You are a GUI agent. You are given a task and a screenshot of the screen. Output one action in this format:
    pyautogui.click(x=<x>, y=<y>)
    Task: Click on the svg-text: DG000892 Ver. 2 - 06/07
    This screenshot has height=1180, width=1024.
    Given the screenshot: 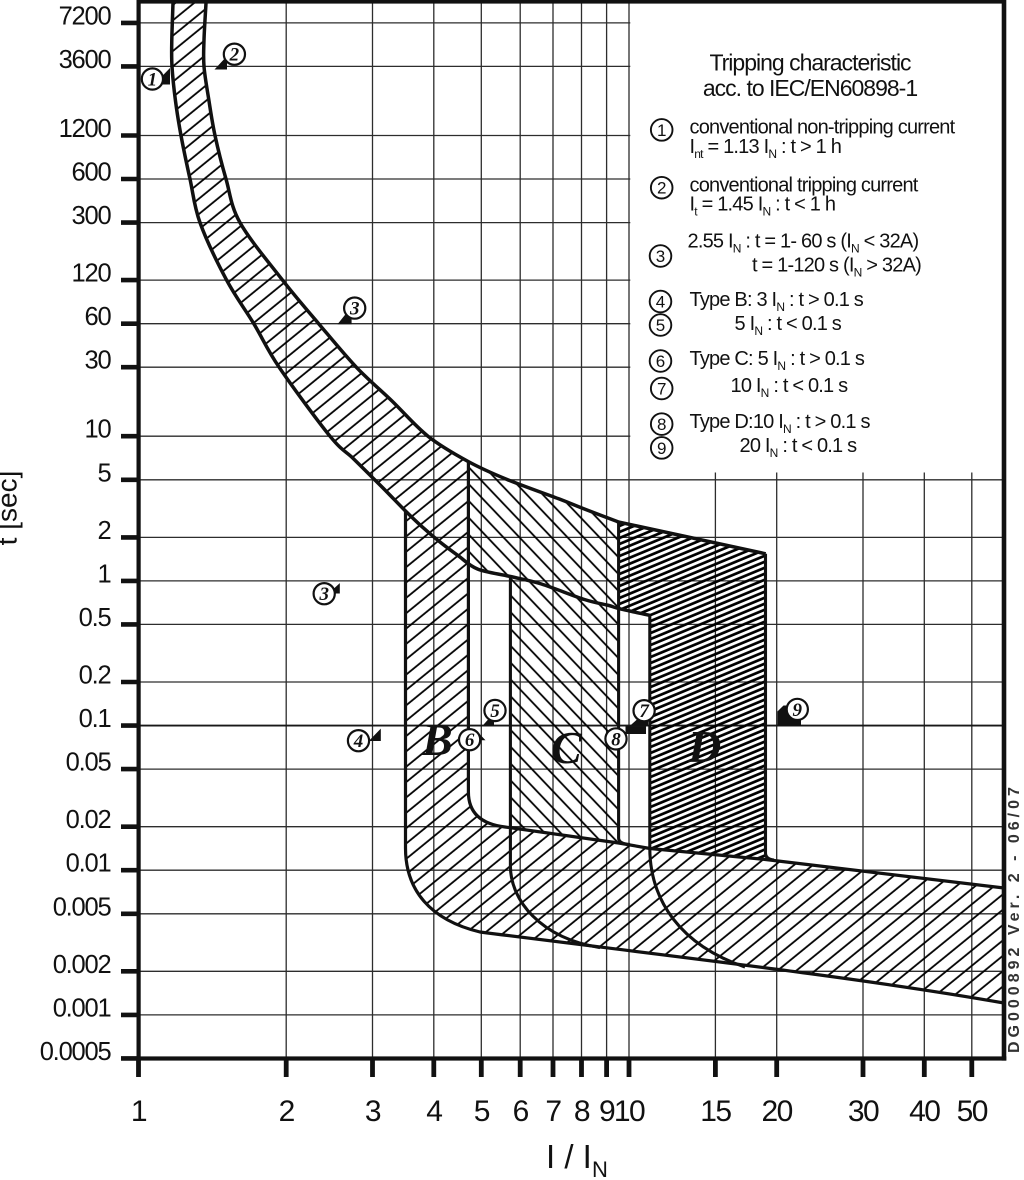 What is the action you would take?
    pyautogui.click(x=1014, y=918)
    